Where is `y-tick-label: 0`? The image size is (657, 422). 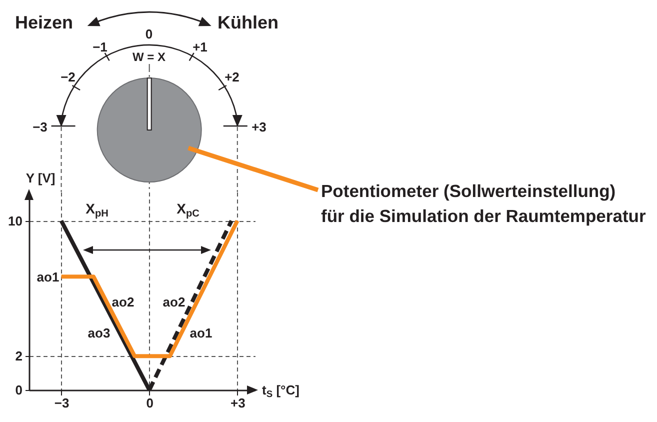
y-tick-label: 0 is located at coordinates (18, 390).